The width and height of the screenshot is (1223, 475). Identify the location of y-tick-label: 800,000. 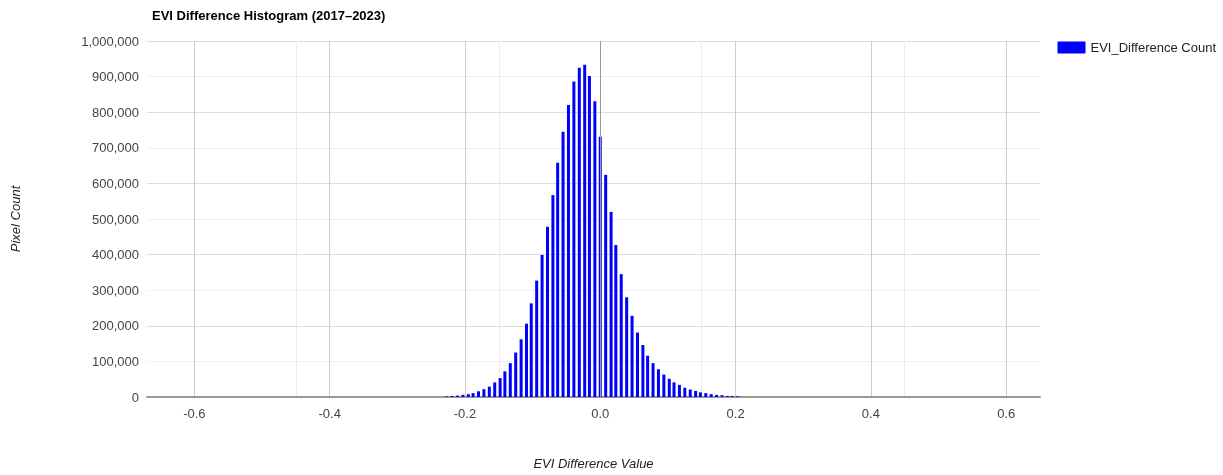
(115, 112).